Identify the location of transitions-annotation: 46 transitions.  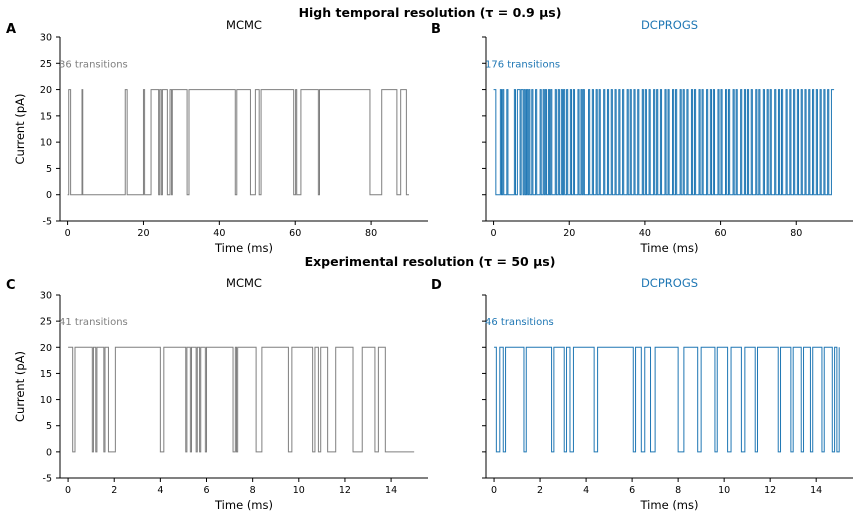
(519, 322).